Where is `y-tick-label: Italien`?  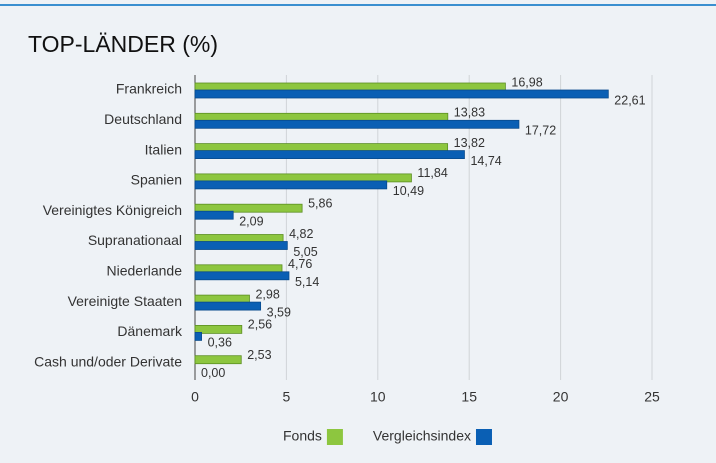 y-tick-label: Italien is located at coordinates (163, 149).